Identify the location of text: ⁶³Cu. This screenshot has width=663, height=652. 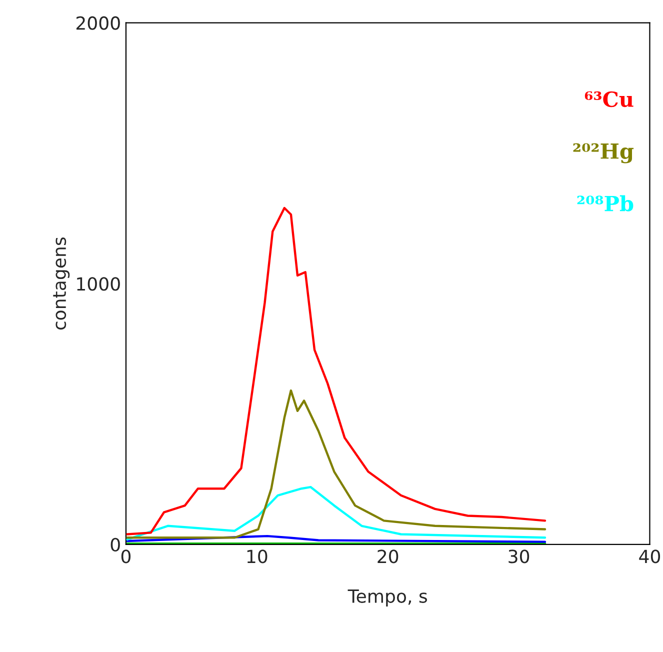
(609, 99).